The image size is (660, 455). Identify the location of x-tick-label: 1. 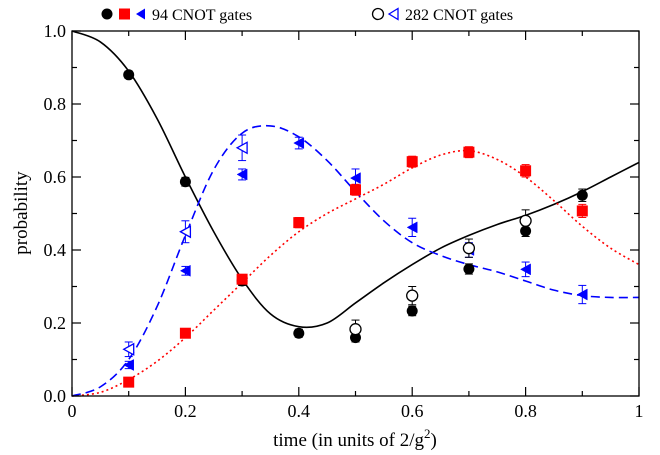
(639, 411).